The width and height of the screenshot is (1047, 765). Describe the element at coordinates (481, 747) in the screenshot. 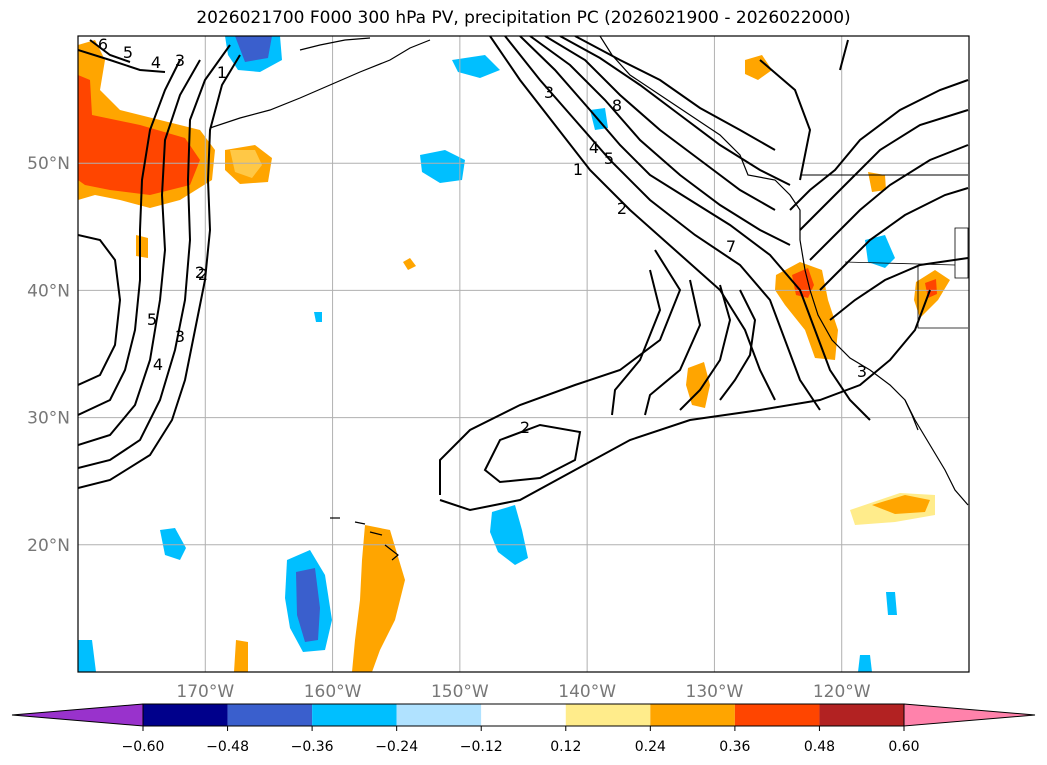

I see `colorbar-tick-label: −0.12` at that location.